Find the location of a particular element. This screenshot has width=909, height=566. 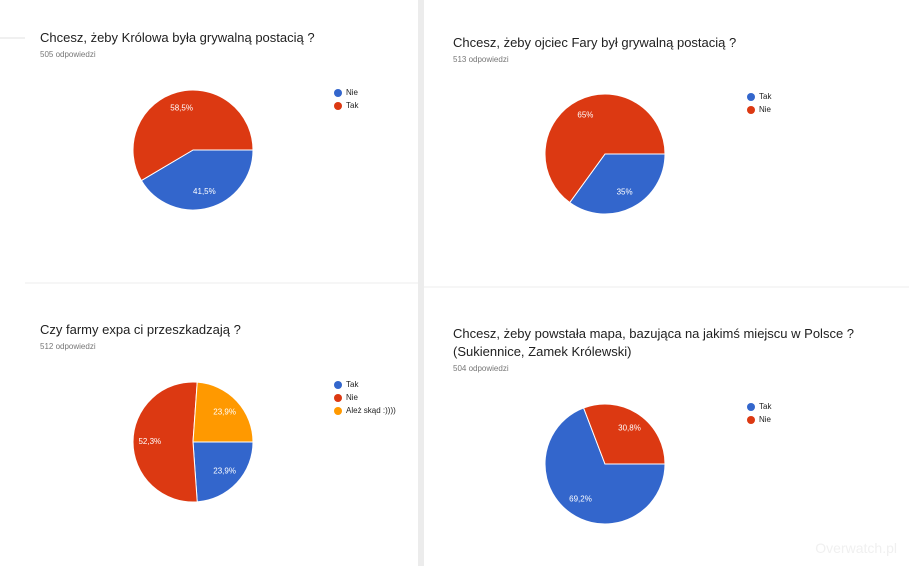

slice-label: 41,5% is located at coordinates (204, 191).